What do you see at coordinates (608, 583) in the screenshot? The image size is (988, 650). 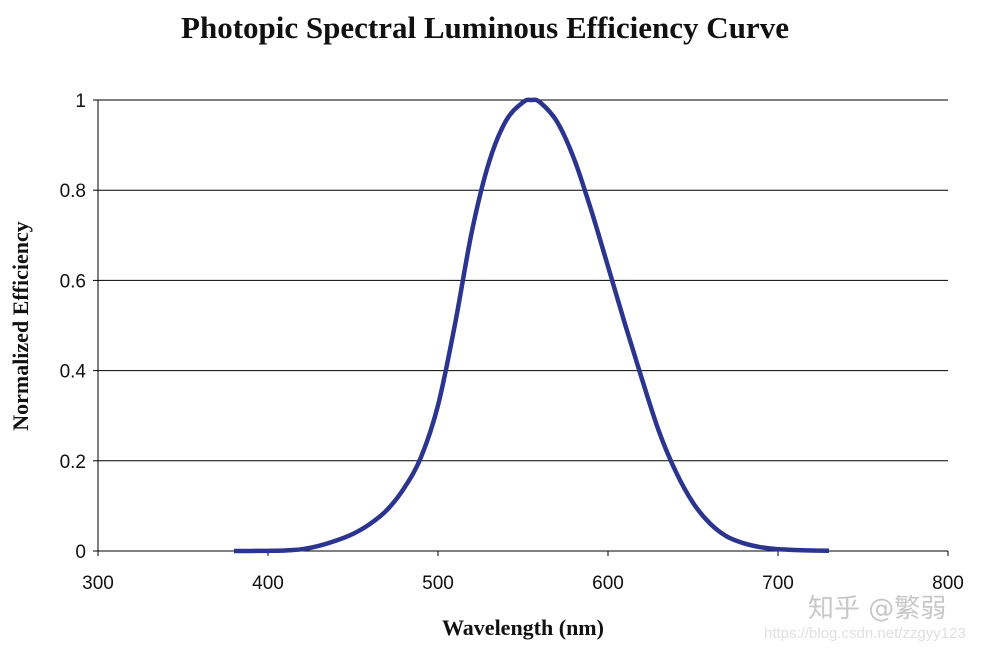 I see `x-tick-label: 600` at bounding box center [608, 583].